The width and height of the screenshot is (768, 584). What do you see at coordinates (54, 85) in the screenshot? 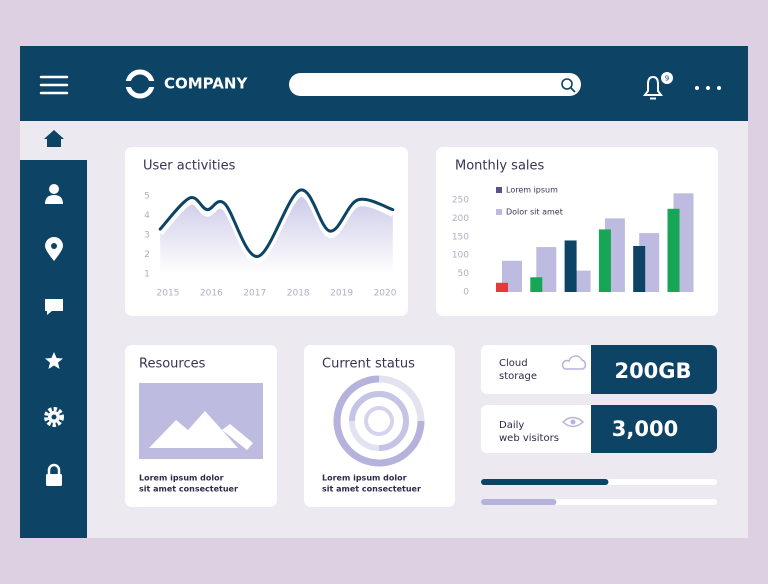
I see `menu-button` at bounding box center [54, 85].